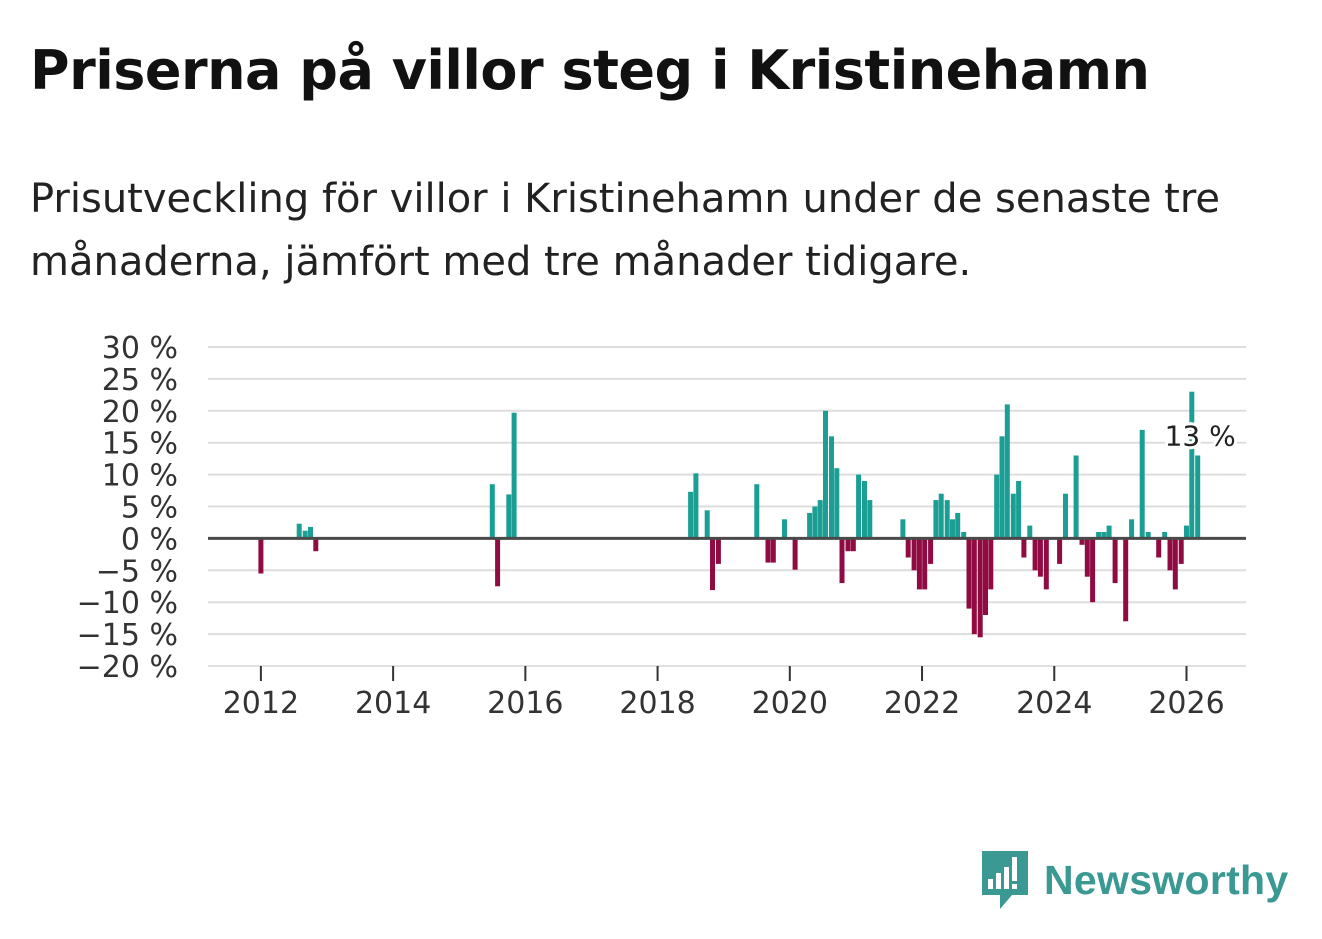  Describe the element at coordinates (590, 70) in the screenshot. I see `chart-title: Priserna på villor steg i Kristinehamn` at that location.